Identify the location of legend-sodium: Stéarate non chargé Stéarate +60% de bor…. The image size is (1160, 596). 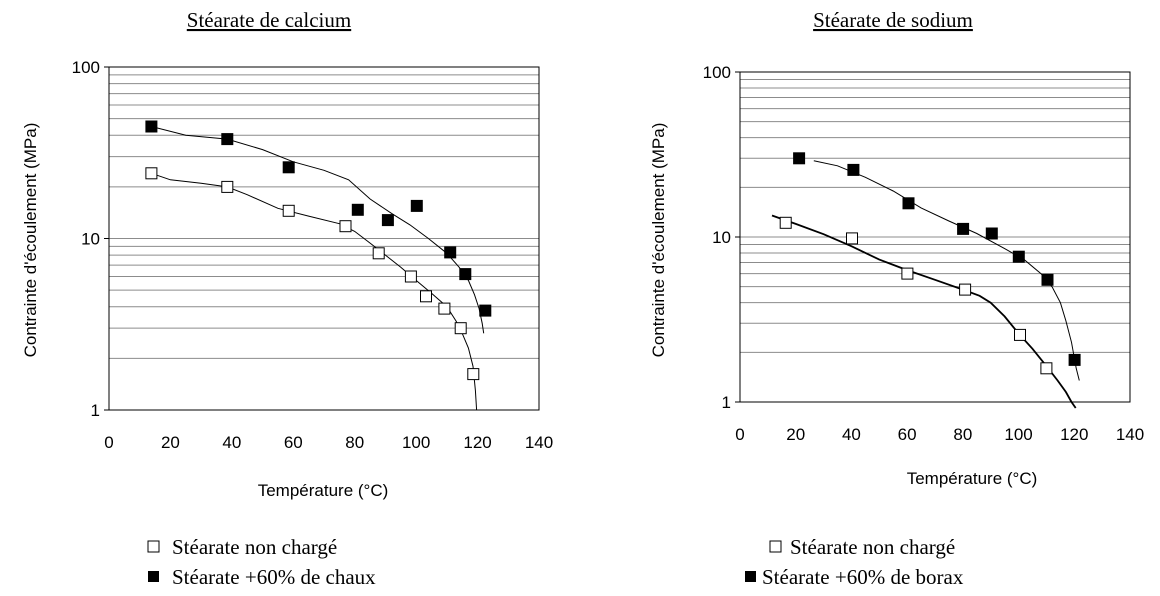
(854, 562).